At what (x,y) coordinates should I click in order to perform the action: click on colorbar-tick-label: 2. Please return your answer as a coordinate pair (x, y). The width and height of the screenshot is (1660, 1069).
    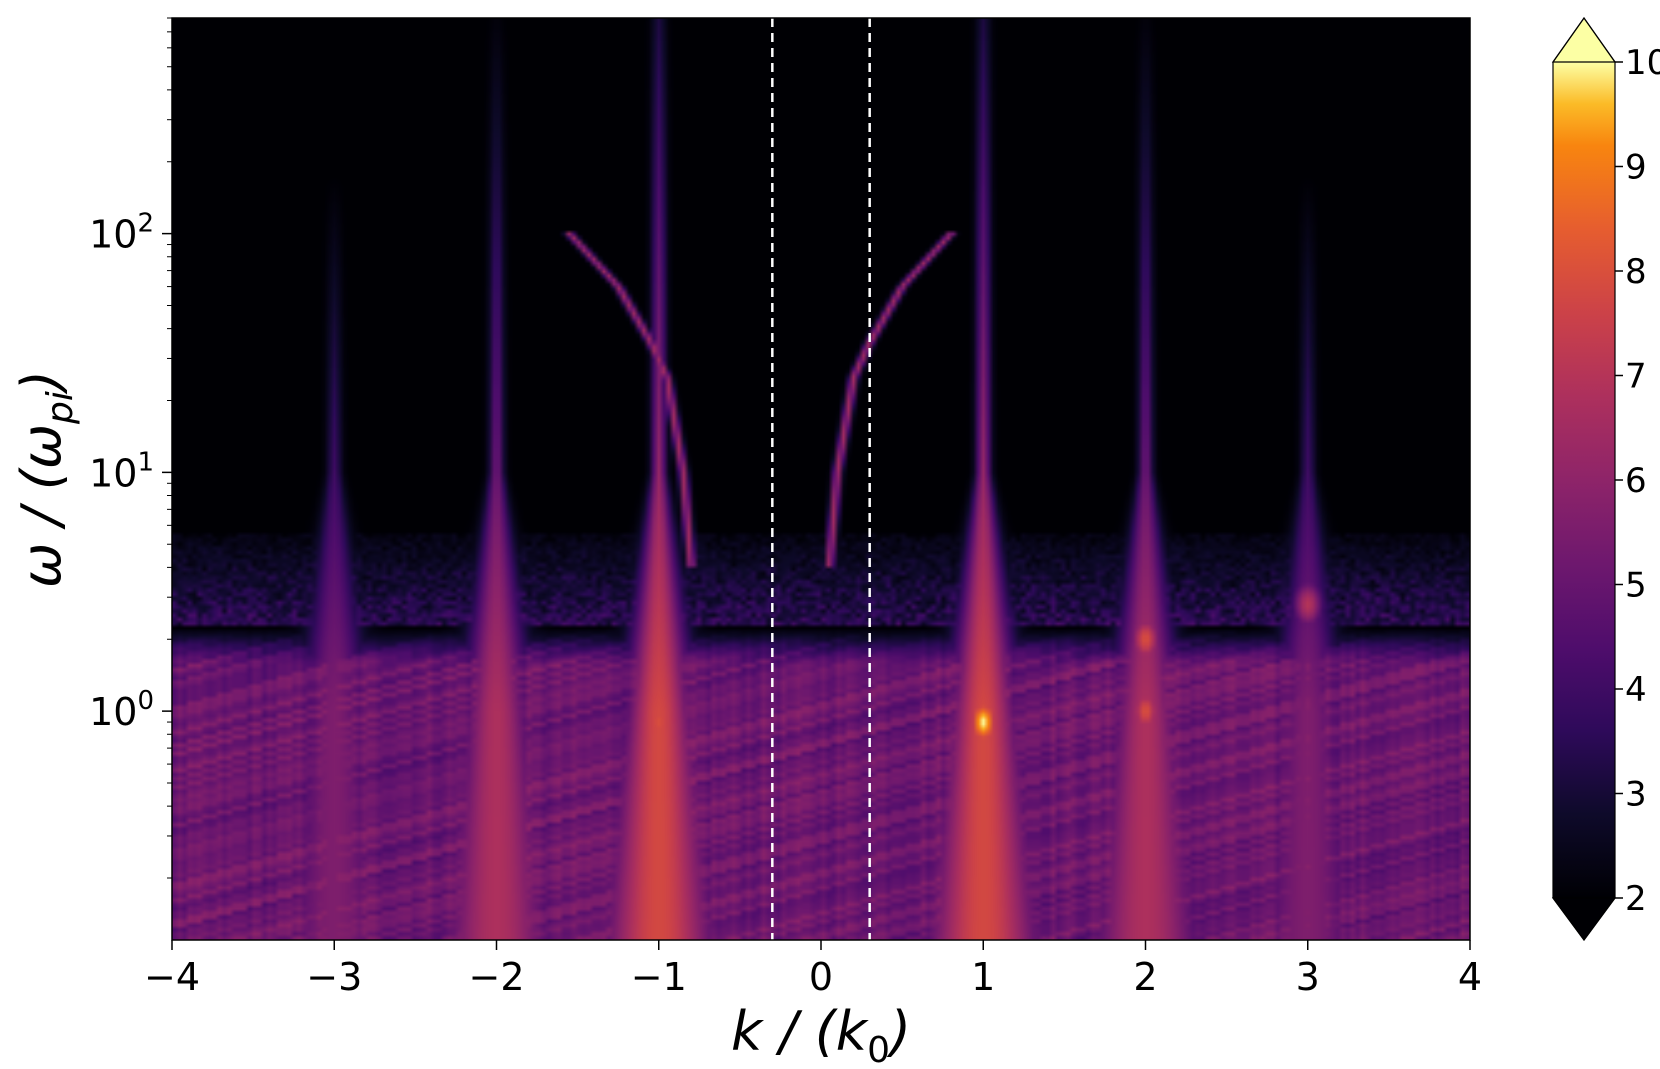
    Looking at the image, I should click on (1636, 899).